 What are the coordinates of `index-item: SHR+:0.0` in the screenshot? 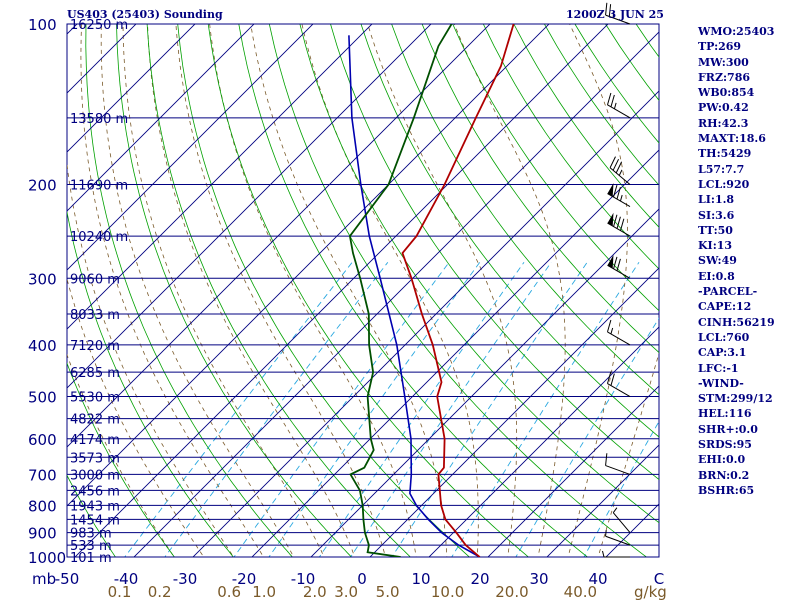 It's located at (728, 429).